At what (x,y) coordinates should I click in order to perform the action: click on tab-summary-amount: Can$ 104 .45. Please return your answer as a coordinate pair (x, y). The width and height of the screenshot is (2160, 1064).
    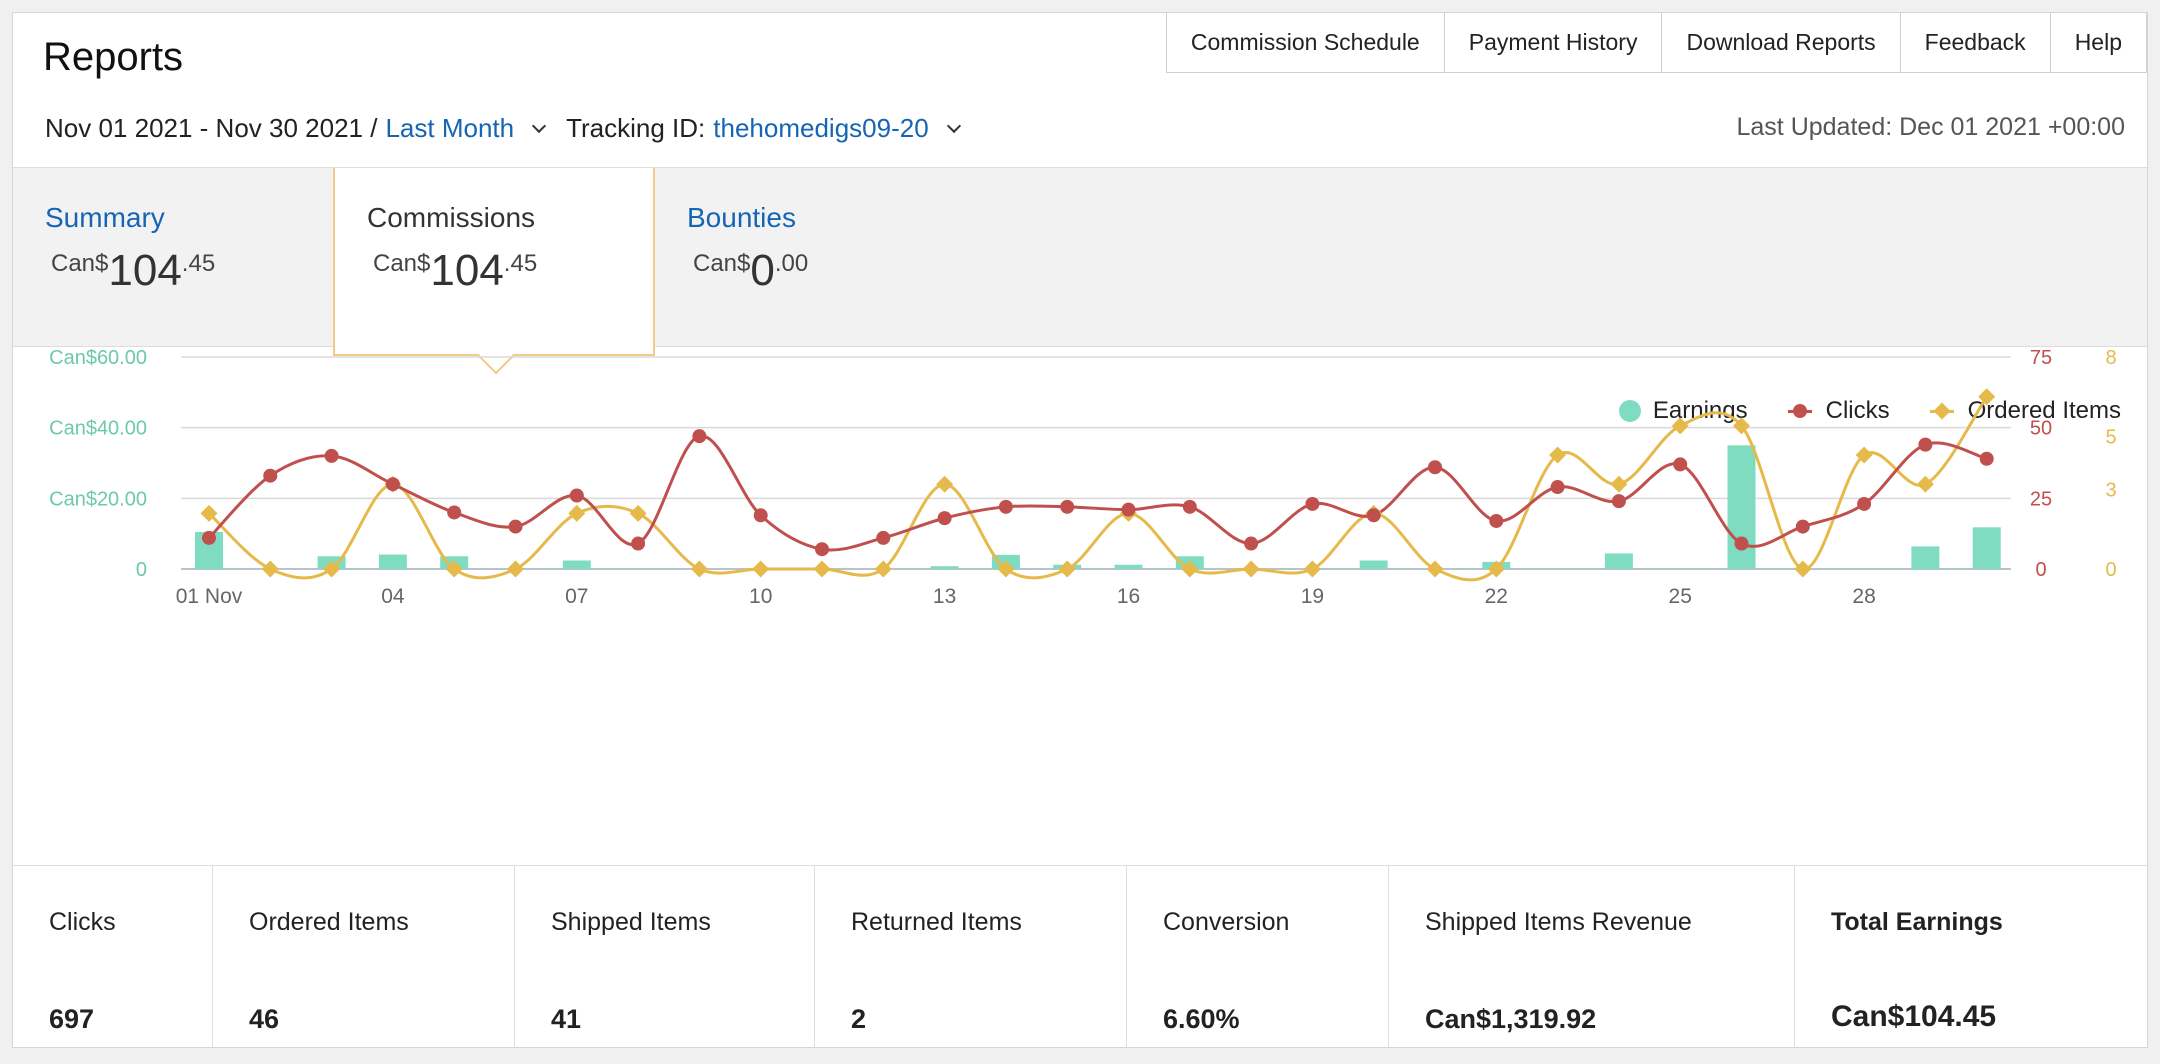
    Looking at the image, I should click on (192, 271).